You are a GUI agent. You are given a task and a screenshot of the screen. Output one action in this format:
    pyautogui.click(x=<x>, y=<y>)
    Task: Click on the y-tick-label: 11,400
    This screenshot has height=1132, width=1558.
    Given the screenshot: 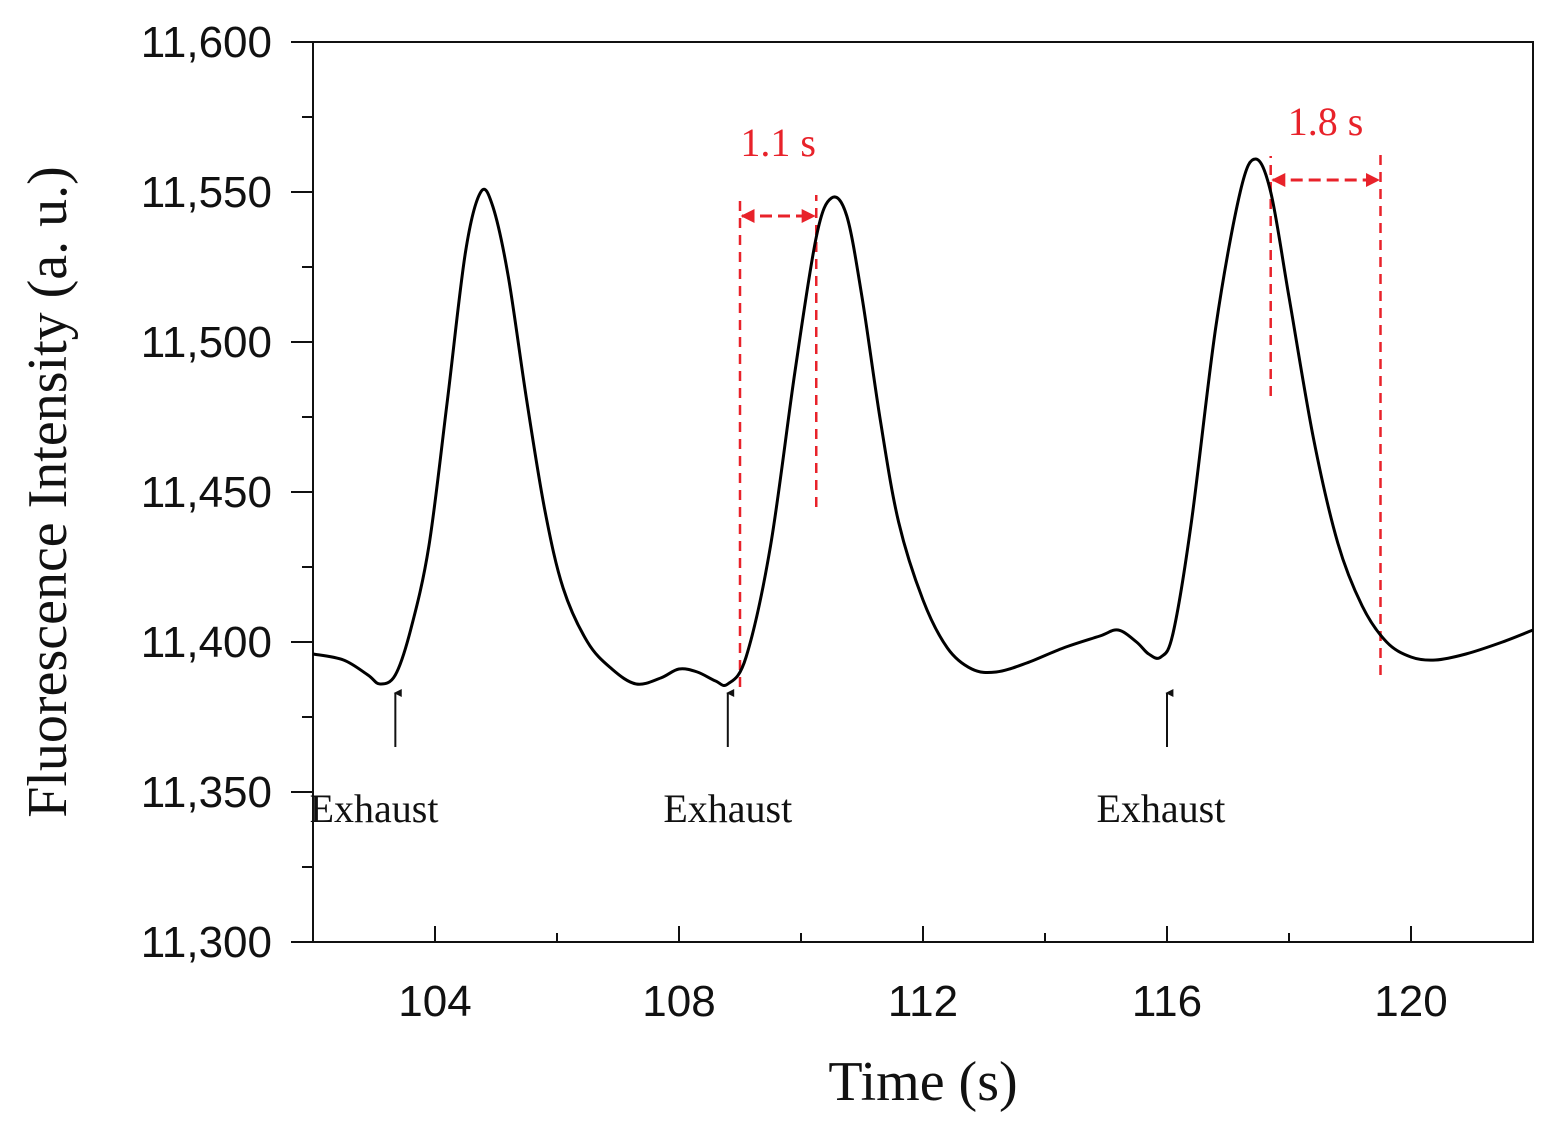 What is the action you would take?
    pyautogui.click(x=206, y=642)
    